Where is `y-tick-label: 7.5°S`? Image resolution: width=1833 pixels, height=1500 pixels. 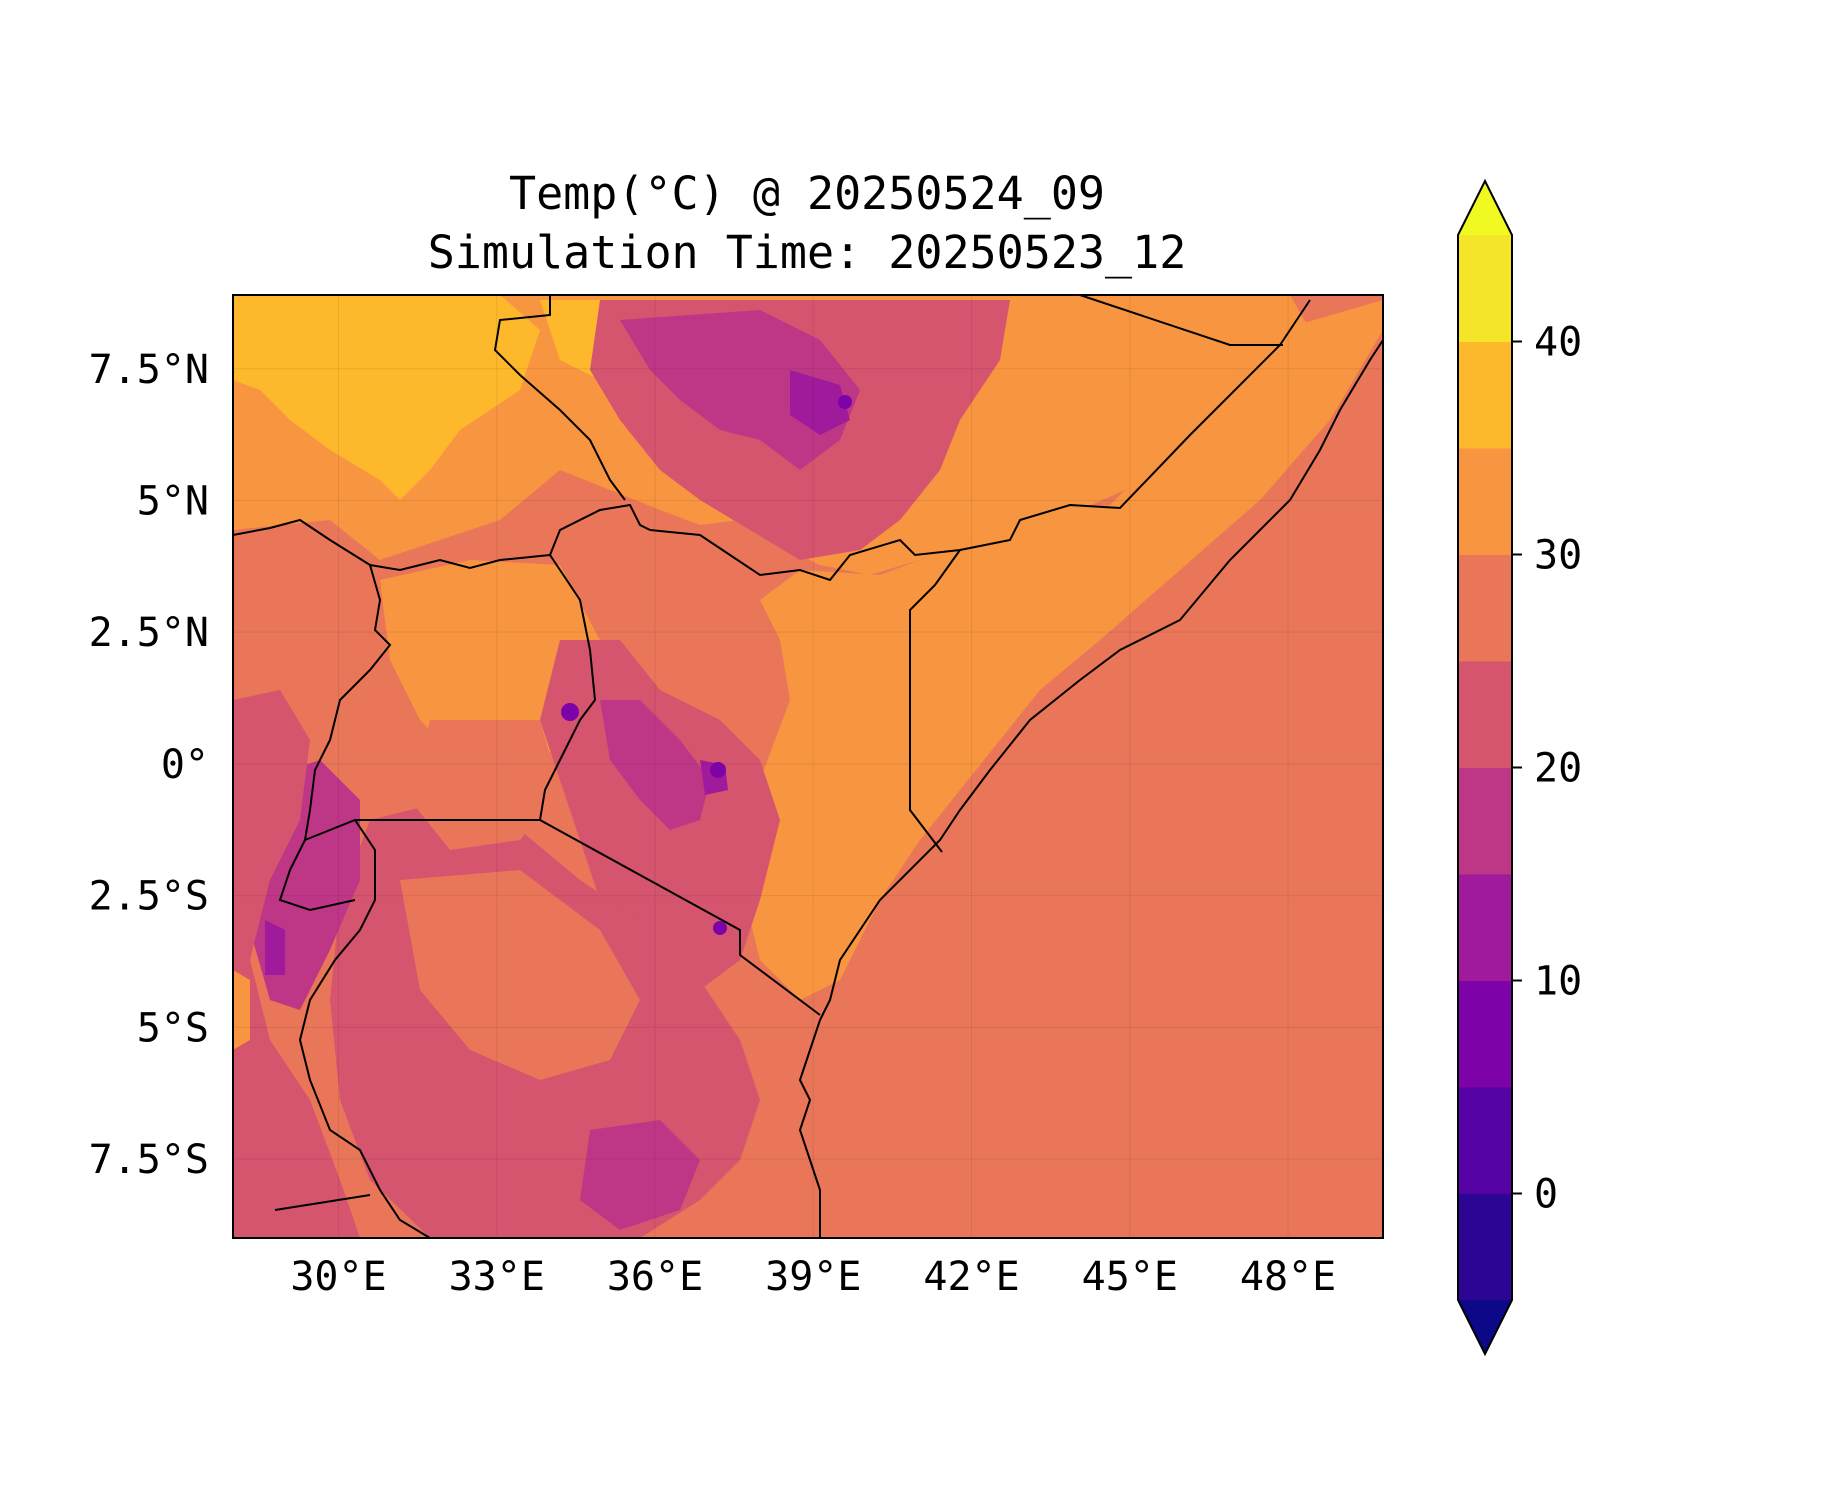 y-tick-label: 7.5°S is located at coordinates (149, 1160).